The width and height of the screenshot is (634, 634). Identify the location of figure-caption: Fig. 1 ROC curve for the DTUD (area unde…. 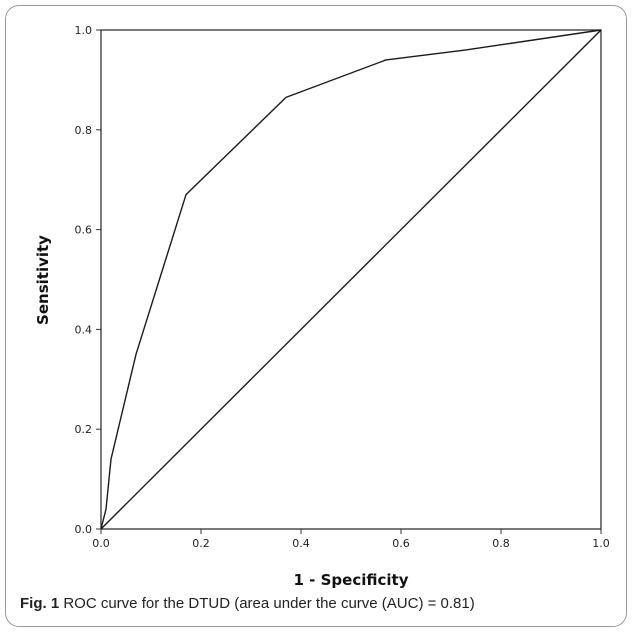
(247, 603).